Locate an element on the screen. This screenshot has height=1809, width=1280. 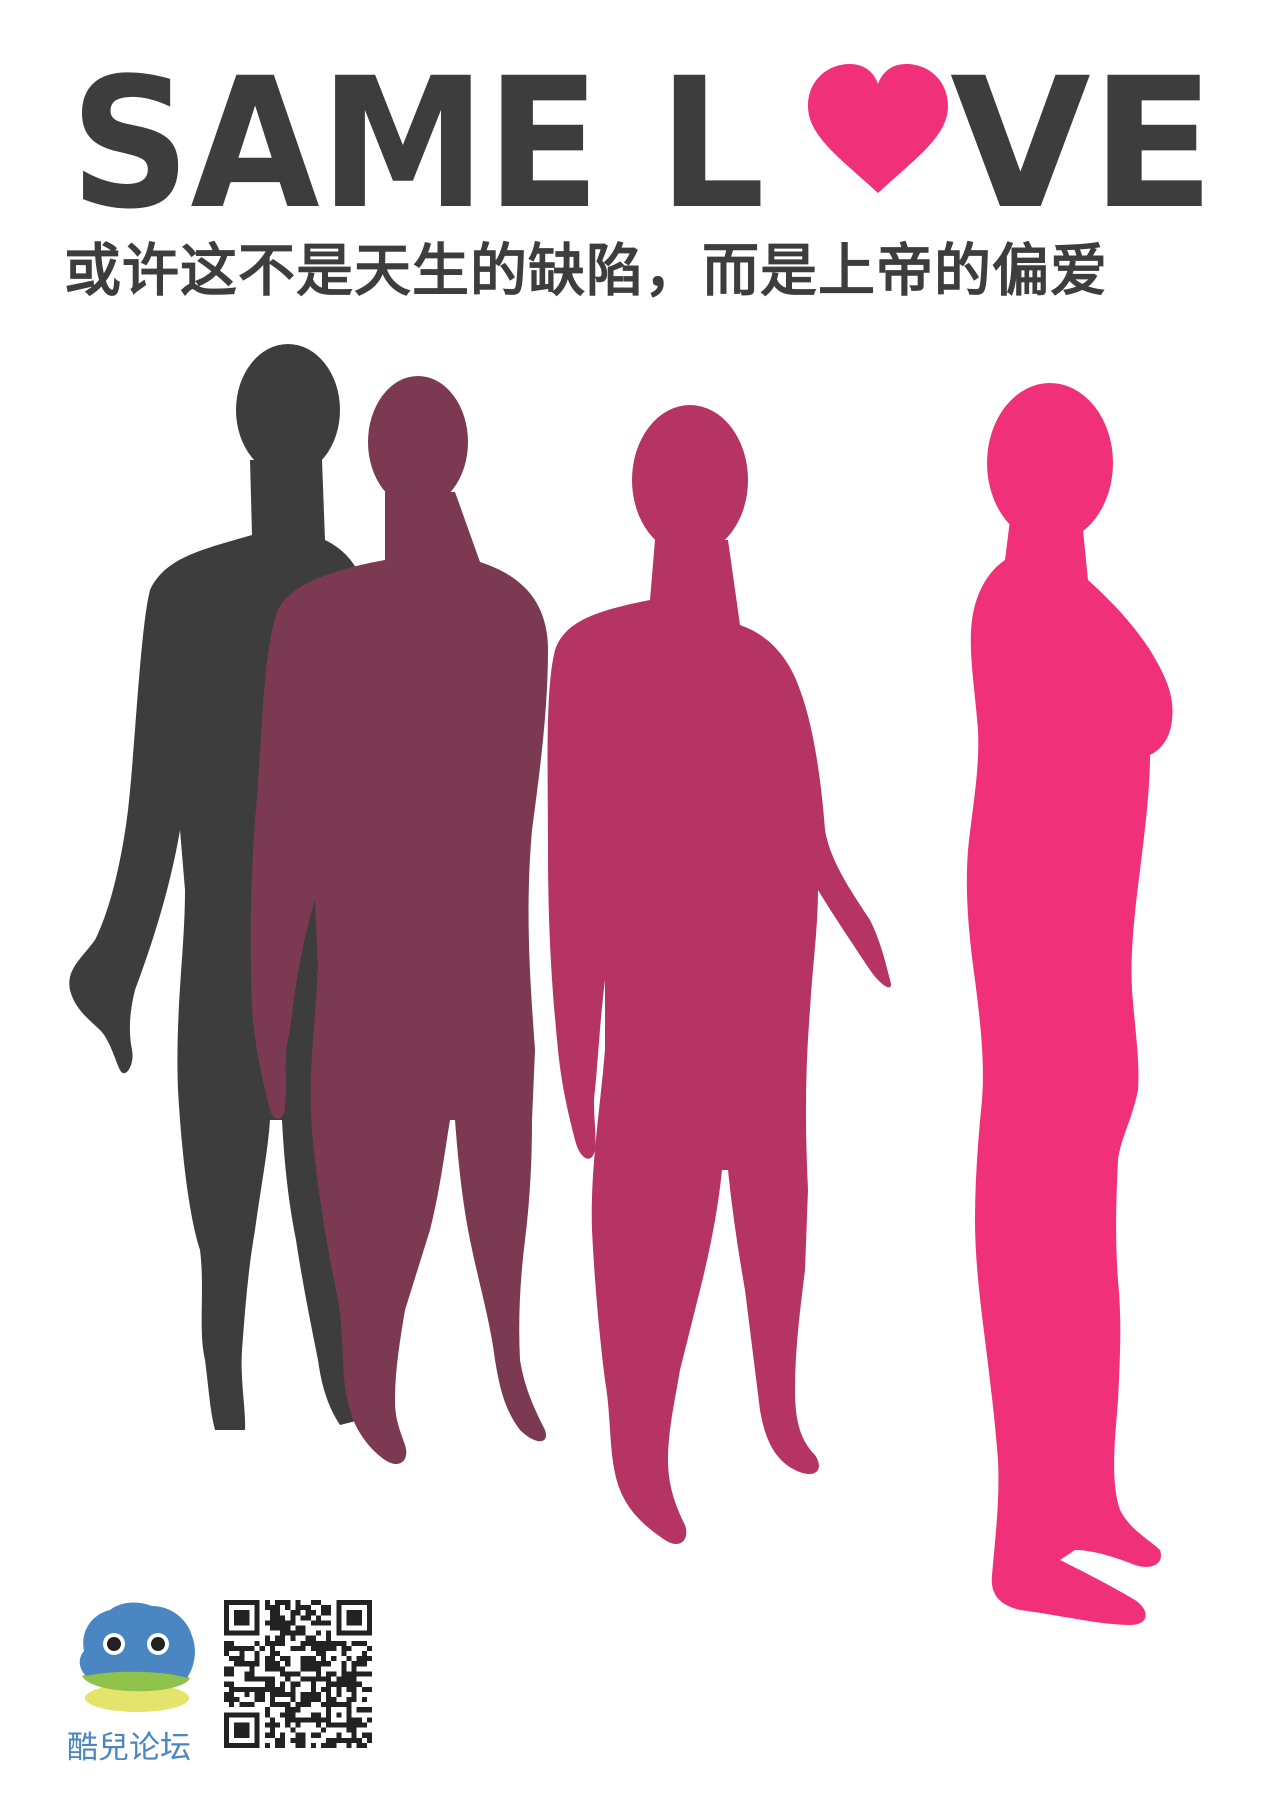
headline-graphic: SAME L VE is located at coordinates (642, 138).